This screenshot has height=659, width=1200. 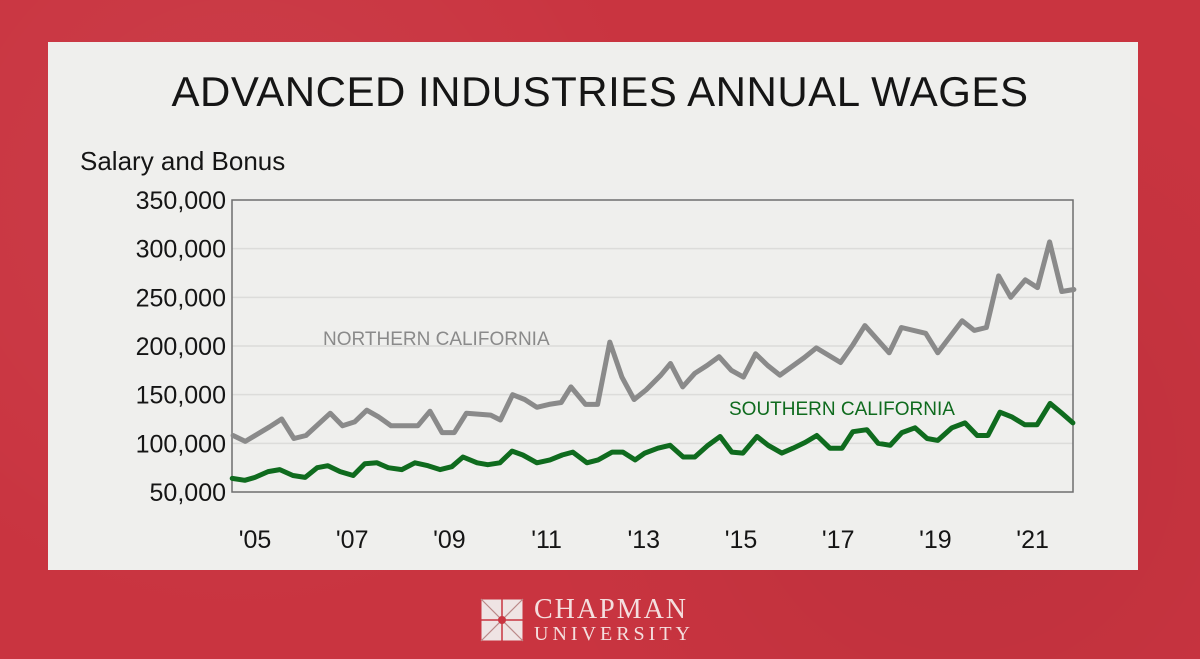 I want to click on y-tick-label: 350,000, so click(x=181, y=201).